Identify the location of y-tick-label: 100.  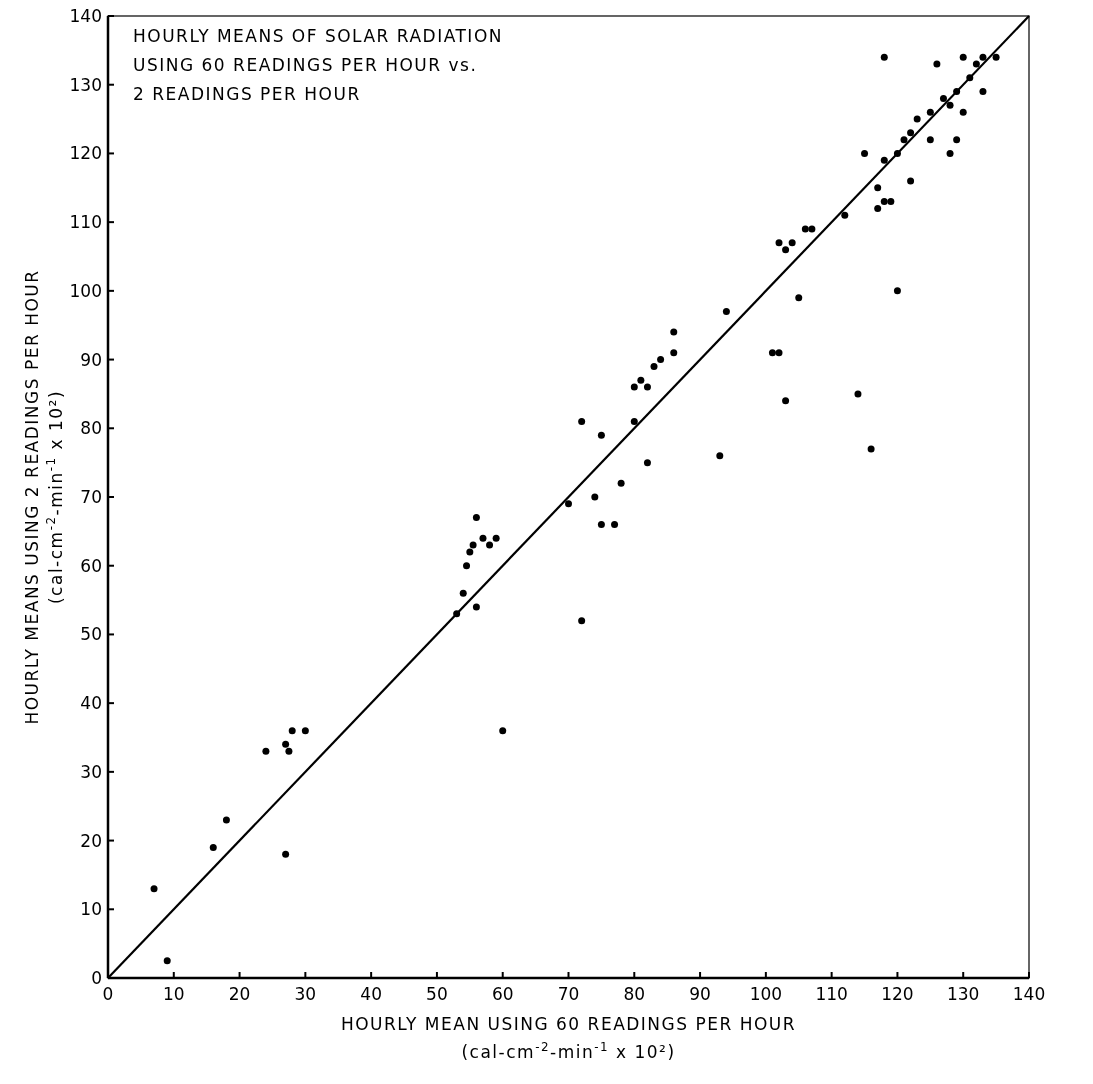
(85, 290).